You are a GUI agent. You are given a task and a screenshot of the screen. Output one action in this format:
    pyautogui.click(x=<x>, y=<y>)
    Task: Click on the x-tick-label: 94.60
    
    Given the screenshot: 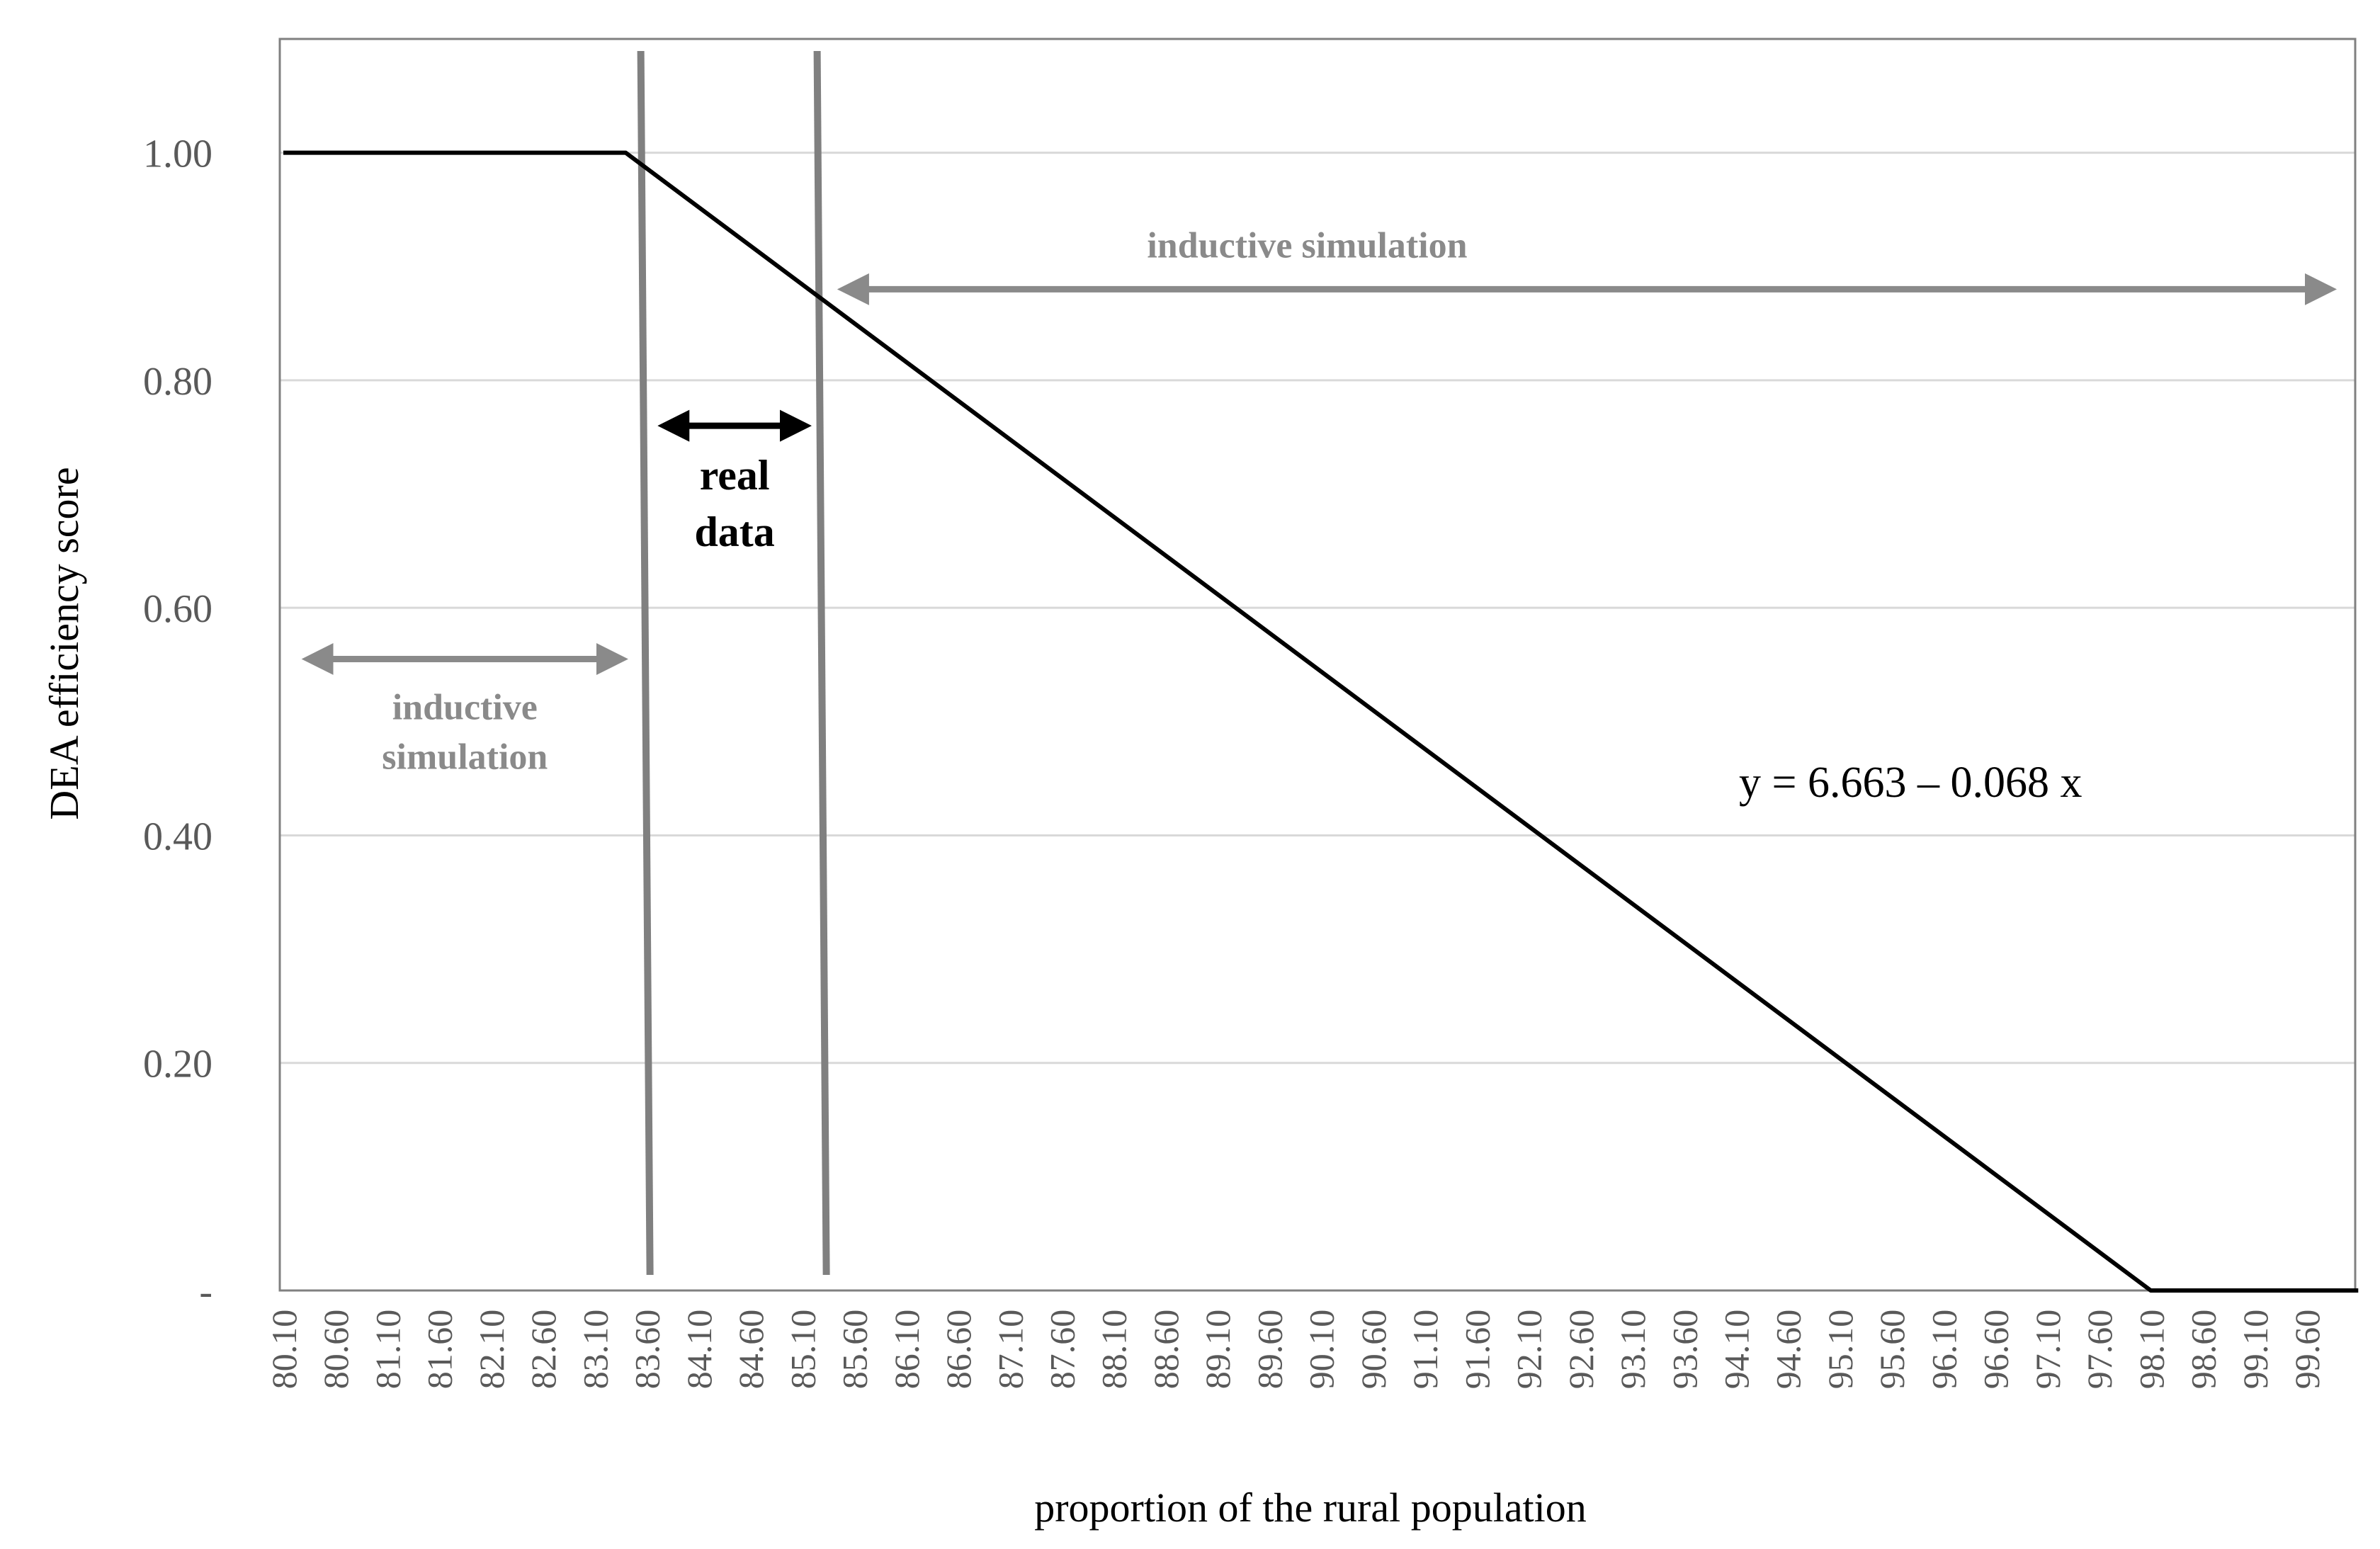 What is the action you would take?
    pyautogui.click(x=1789, y=1350)
    